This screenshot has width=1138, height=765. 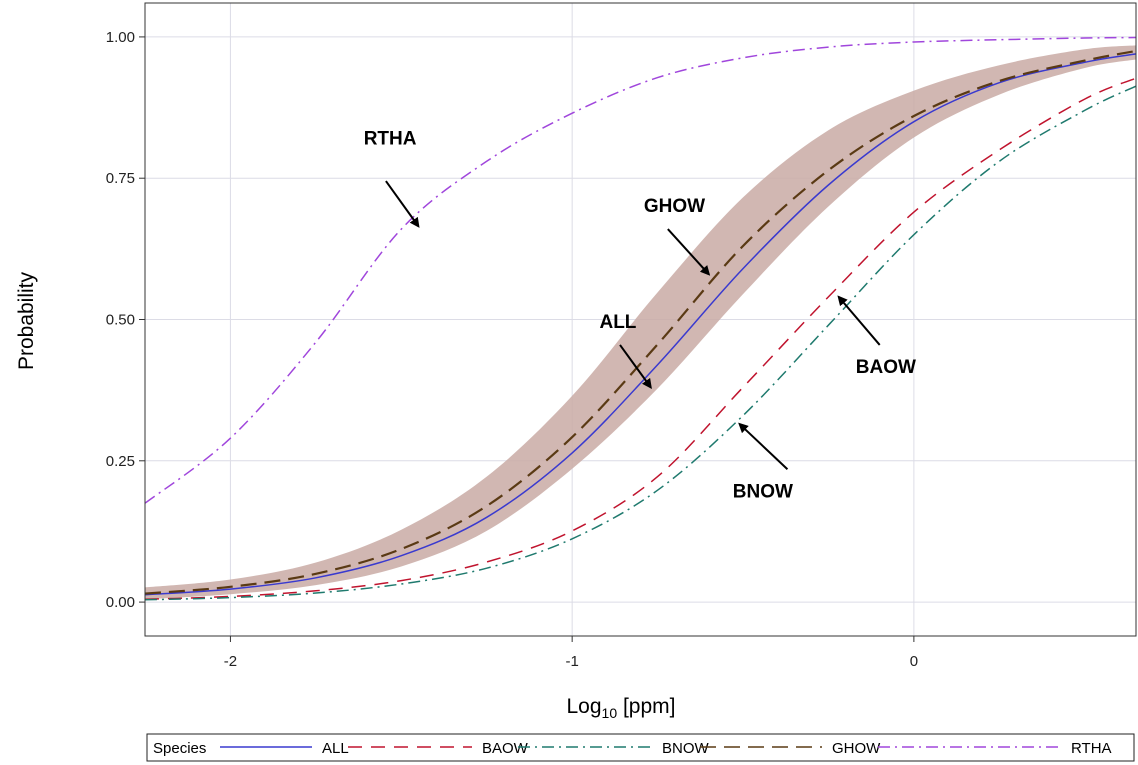 What do you see at coordinates (763, 492) in the screenshot?
I see `annotation-label-bnow: BNOW` at bounding box center [763, 492].